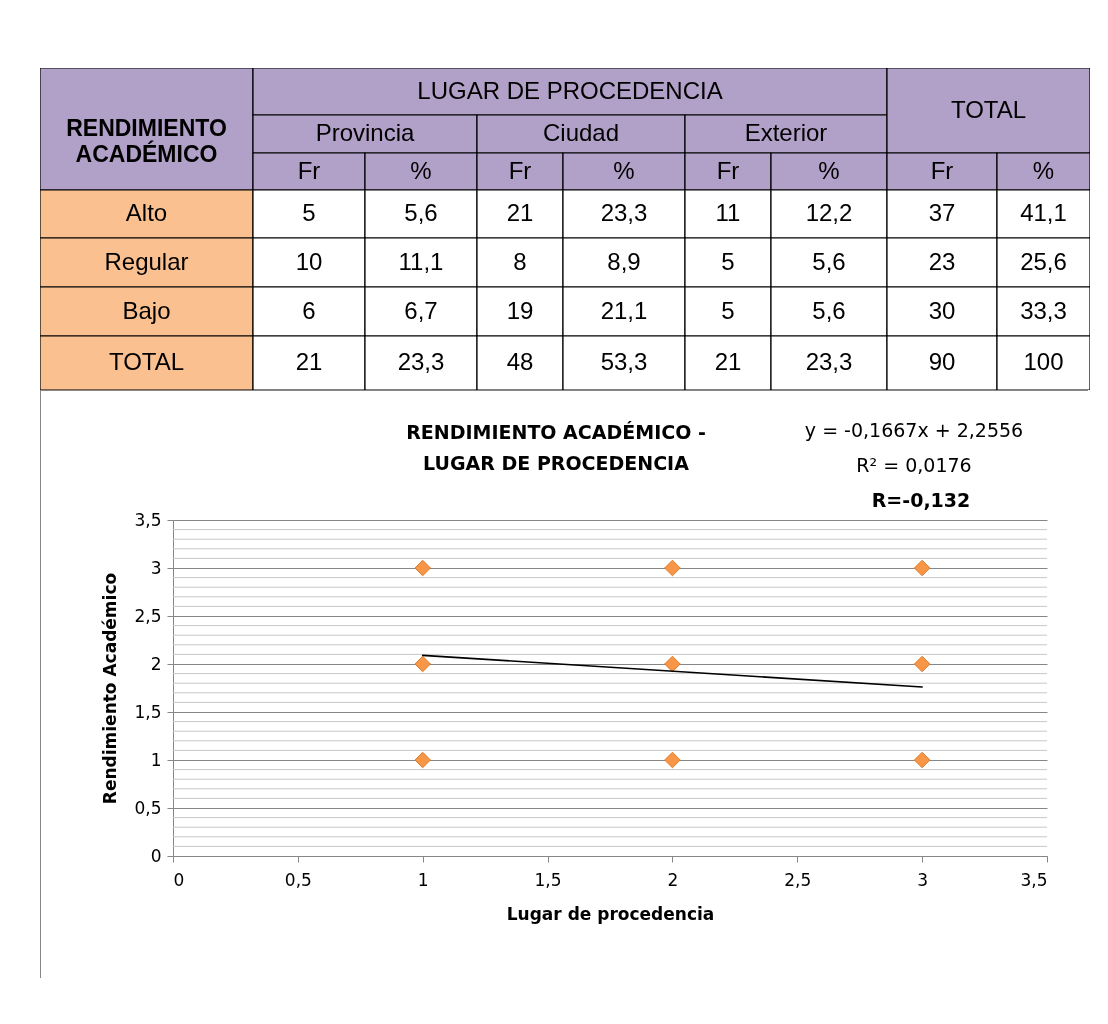  What do you see at coordinates (110, 688) in the screenshot?
I see `y-axis-title: Rendimiento Académico` at bounding box center [110, 688].